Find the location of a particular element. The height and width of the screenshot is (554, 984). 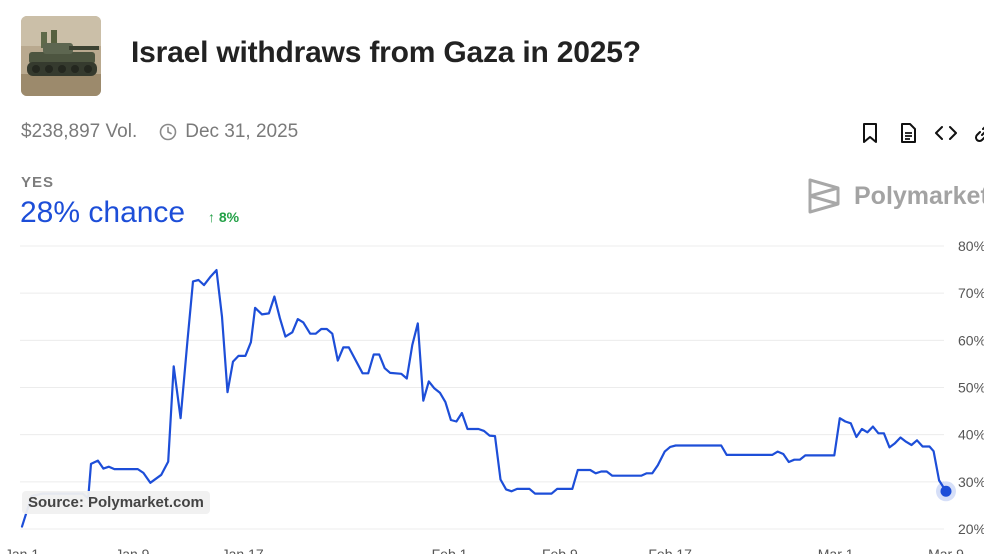

x-tick-label: Feb 1 is located at coordinates (450, 550).